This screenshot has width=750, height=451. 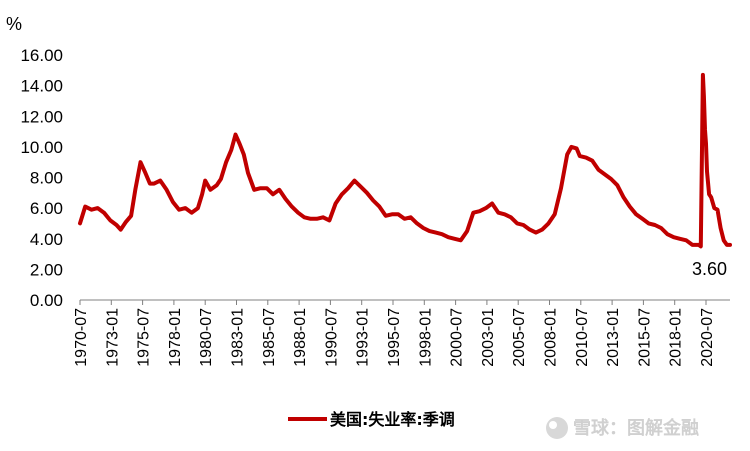 What do you see at coordinates (46, 239) in the screenshot?
I see `y-tick-label: 4.00` at bounding box center [46, 239].